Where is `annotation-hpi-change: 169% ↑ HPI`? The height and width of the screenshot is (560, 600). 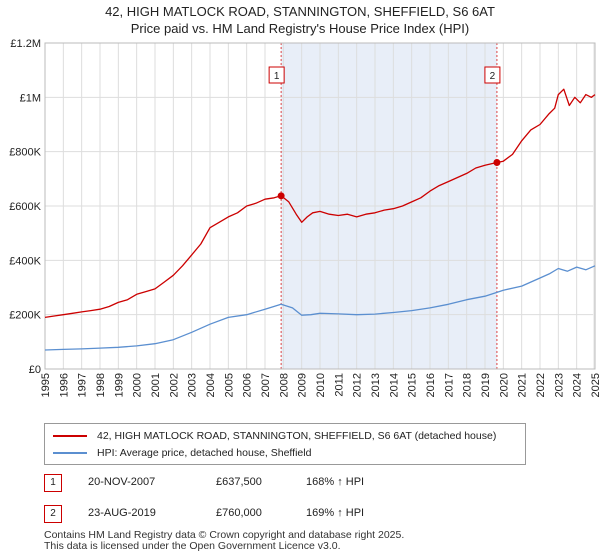 annotation-hpi-change: 169% ↑ HPI is located at coordinates (335, 513).